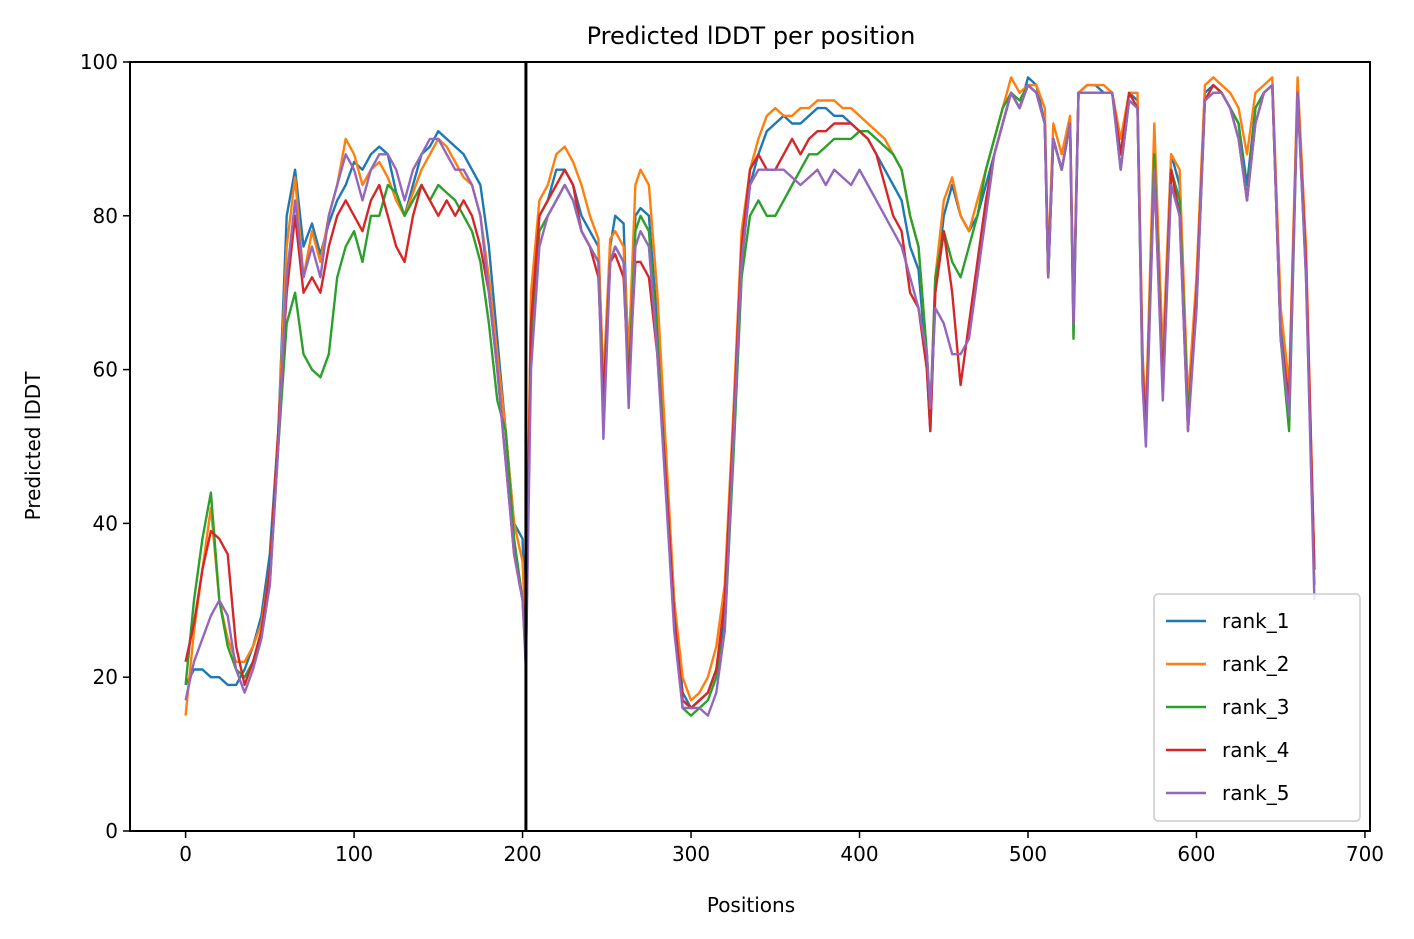 Image resolution: width=1414 pixels, height=939 pixels. What do you see at coordinates (781, 848) in the screenshot?
I see `x-axis: 0 100 200 300 400 500 600 700` at bounding box center [781, 848].